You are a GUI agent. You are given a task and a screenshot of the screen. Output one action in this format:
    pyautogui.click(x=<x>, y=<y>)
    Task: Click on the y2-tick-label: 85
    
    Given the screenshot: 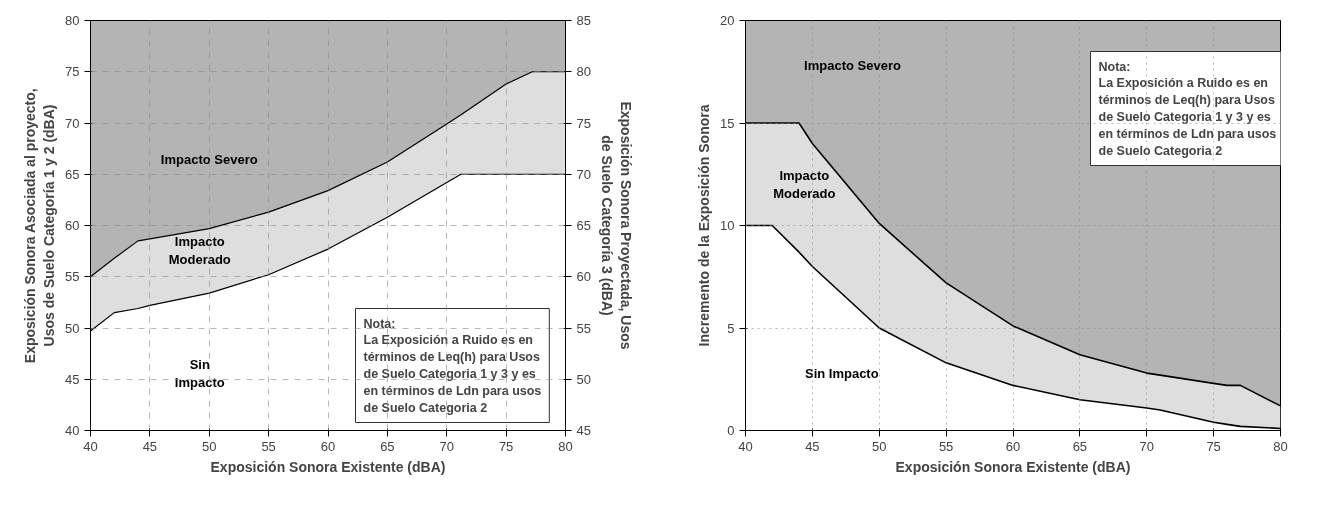 What is the action you would take?
    pyautogui.click(x=583, y=20)
    